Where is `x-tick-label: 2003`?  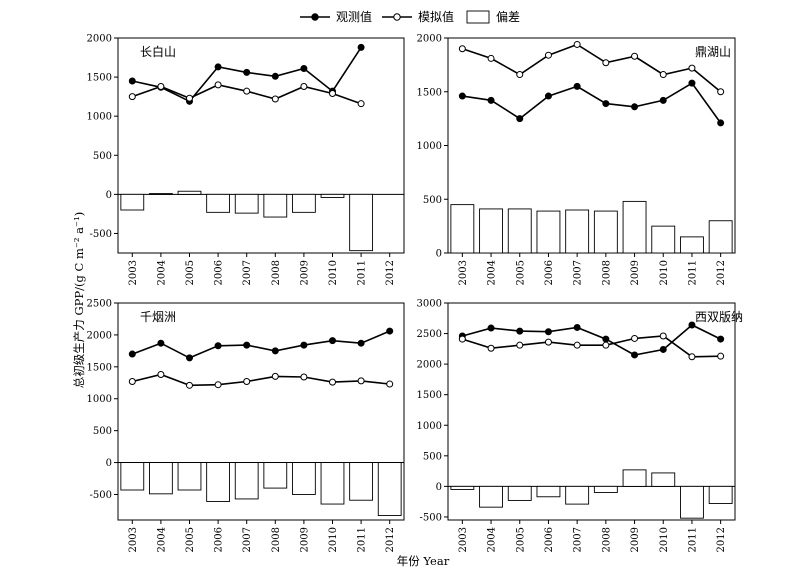 x-tick-label: 2003 is located at coordinates (133, 539).